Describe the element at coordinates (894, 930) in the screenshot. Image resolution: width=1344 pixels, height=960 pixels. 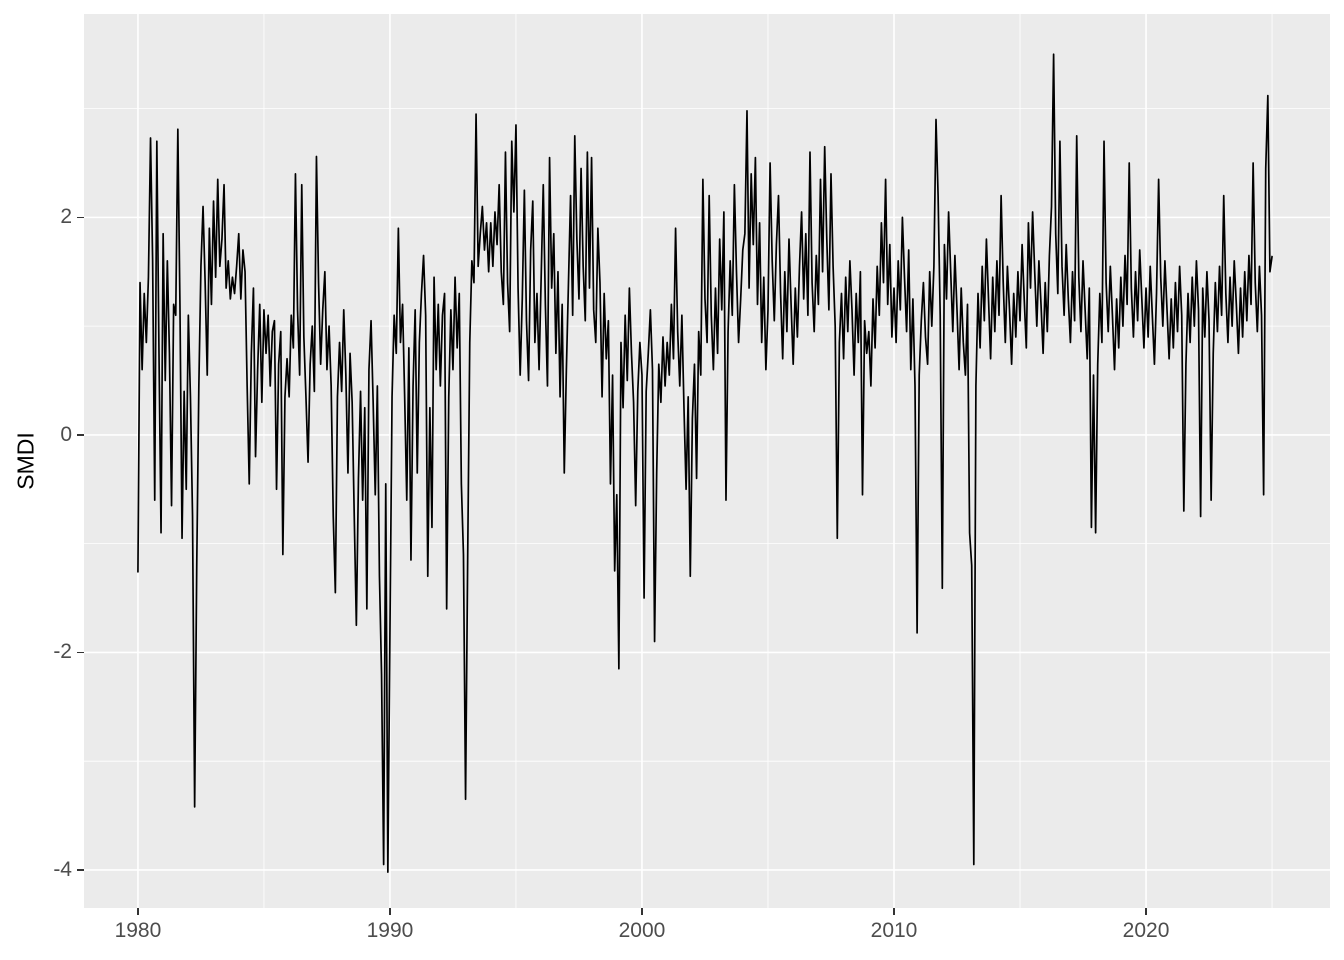
I see `x-tick-label: 2010` at that location.